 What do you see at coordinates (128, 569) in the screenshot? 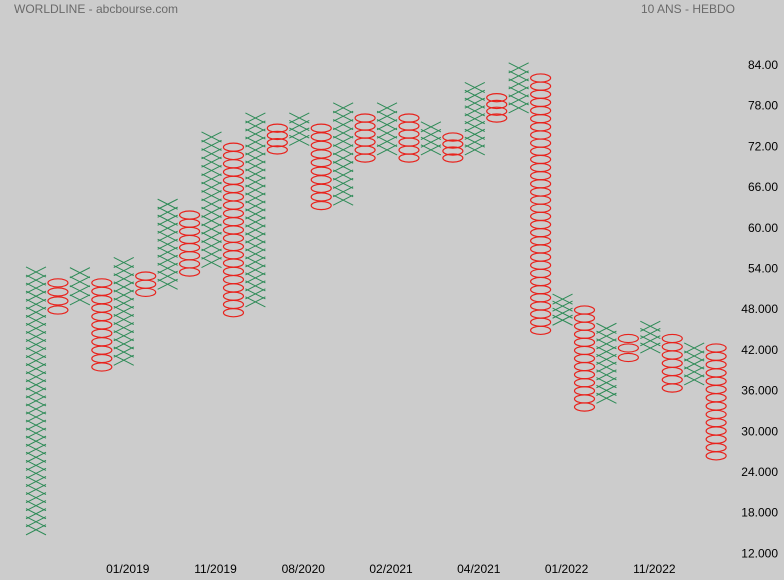
I see `x-tick-label: 01/2019` at bounding box center [128, 569].